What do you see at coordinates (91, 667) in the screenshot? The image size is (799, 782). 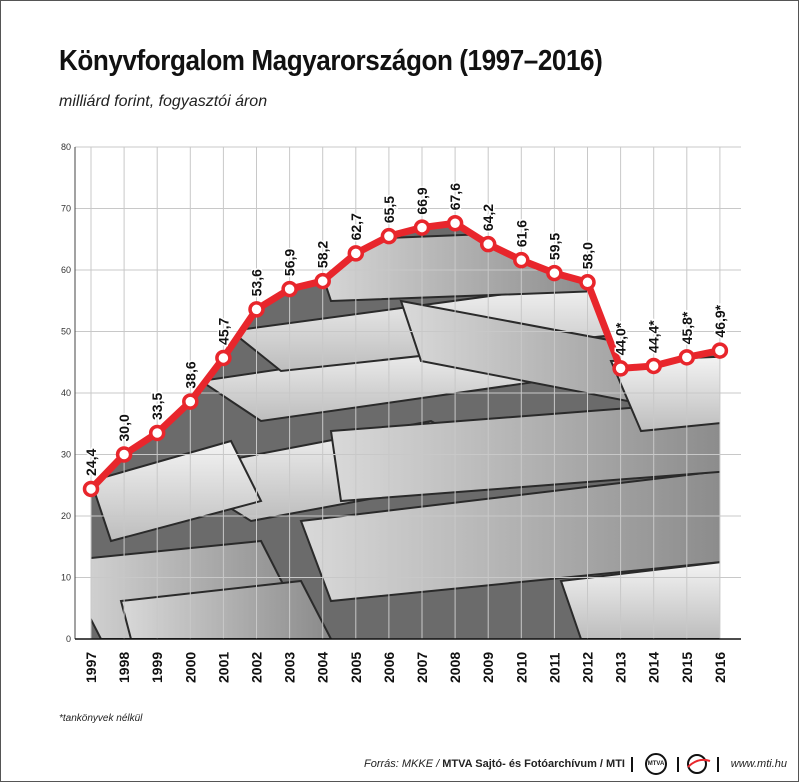 I see `x-tick-label: 1997` at bounding box center [91, 667].